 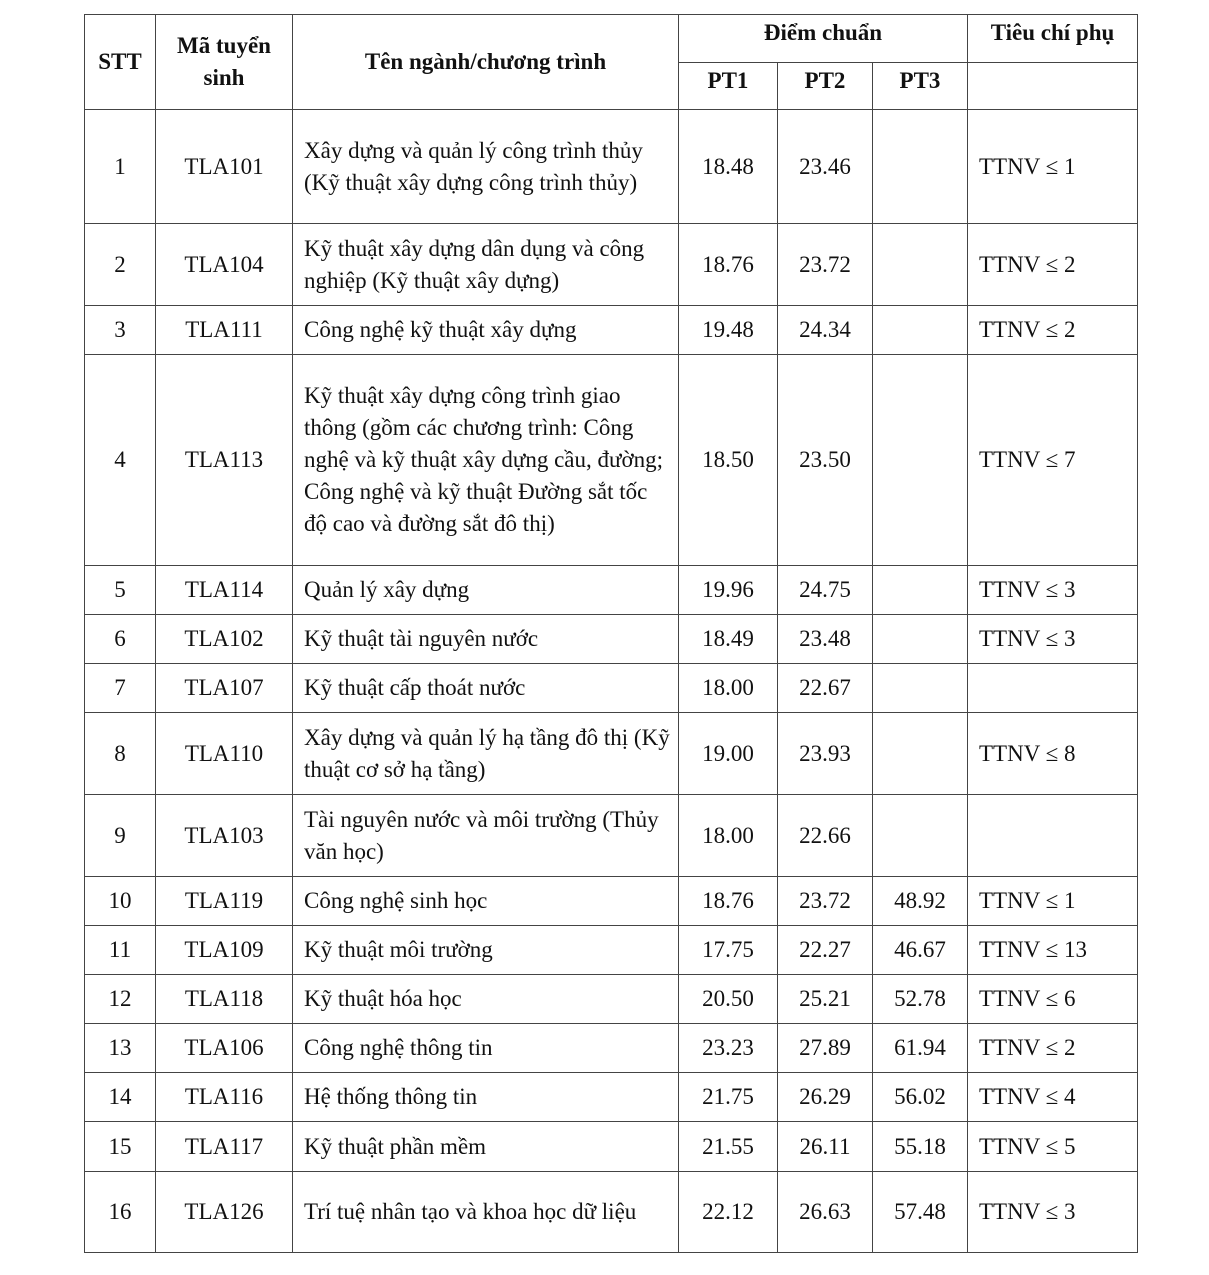 I want to click on row-code: TLA118, so click(x=224, y=999).